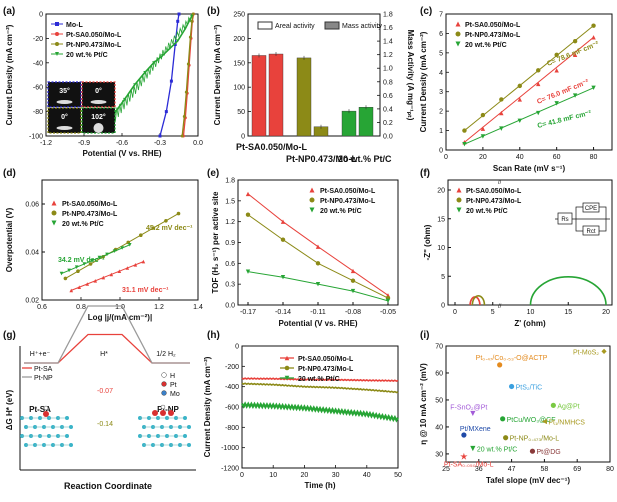 Image resolution: width=617 pixels, height=502 pixels. Describe the element at coordinates (259, 96) in the screenshot. I see `bar` at that location.